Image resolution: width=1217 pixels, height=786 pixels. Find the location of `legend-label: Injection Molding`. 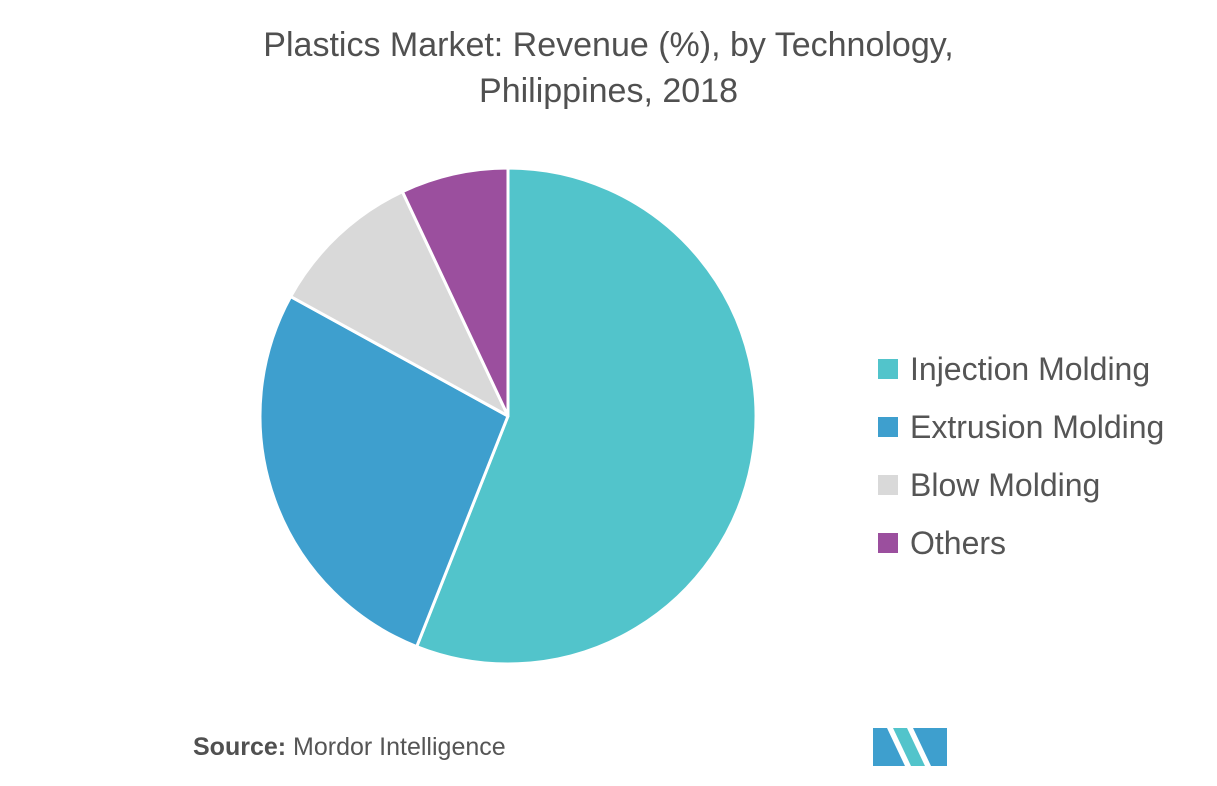

legend-label: Injection Molding is located at coordinates (1030, 368).